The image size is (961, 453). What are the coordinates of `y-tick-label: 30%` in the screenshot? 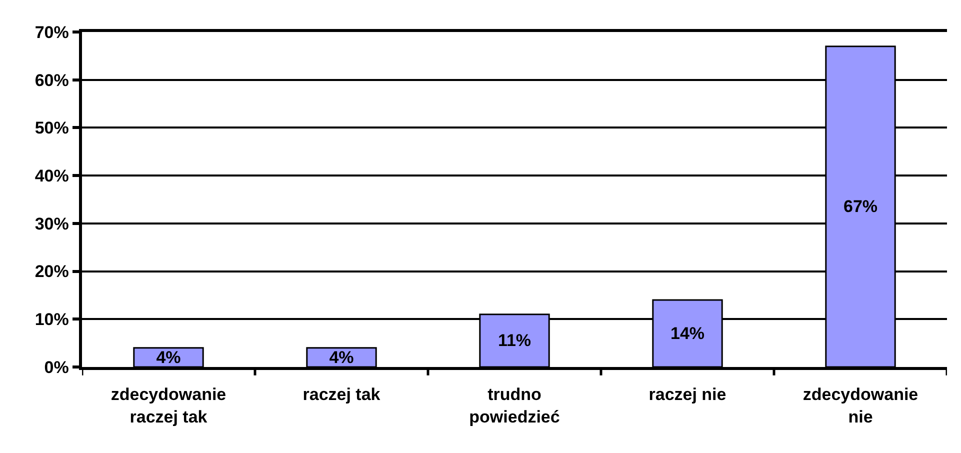 It's located at (51, 224).